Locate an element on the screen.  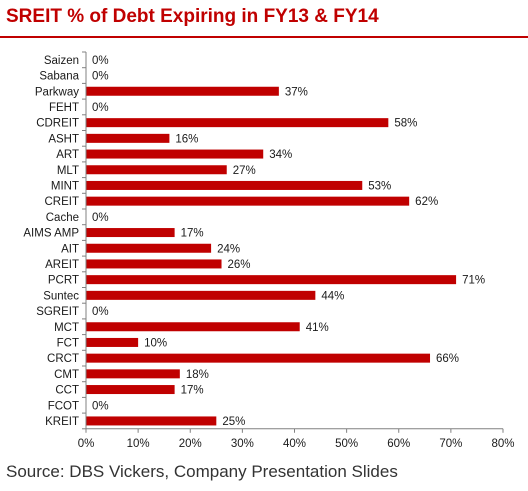
category-label: ASHT is located at coordinates (63, 139).